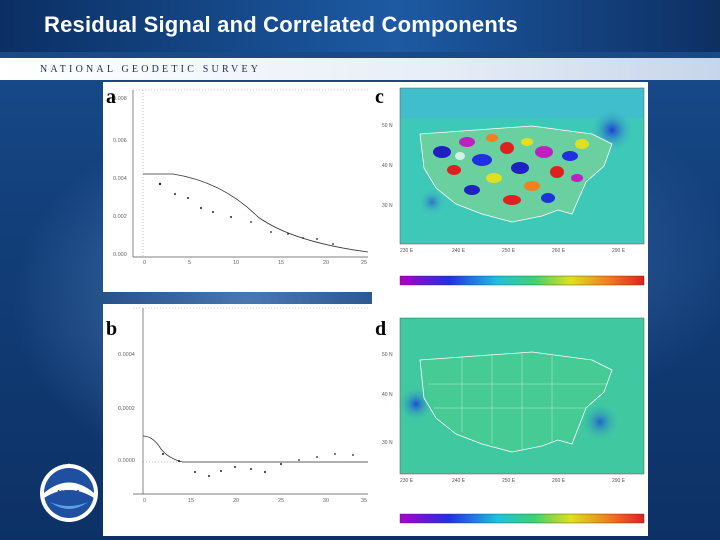  What do you see at coordinates (189, 263) in the screenshot?
I see `svg-text: 5` at bounding box center [189, 263].